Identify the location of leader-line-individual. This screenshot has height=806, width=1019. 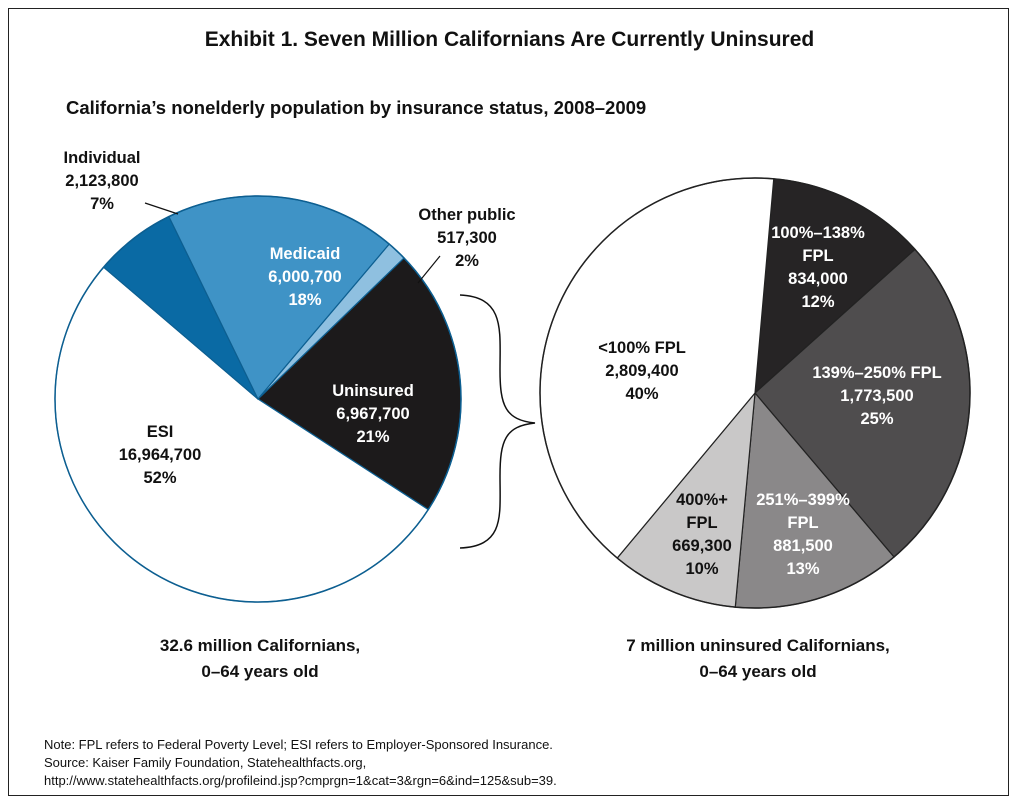
(161, 208).